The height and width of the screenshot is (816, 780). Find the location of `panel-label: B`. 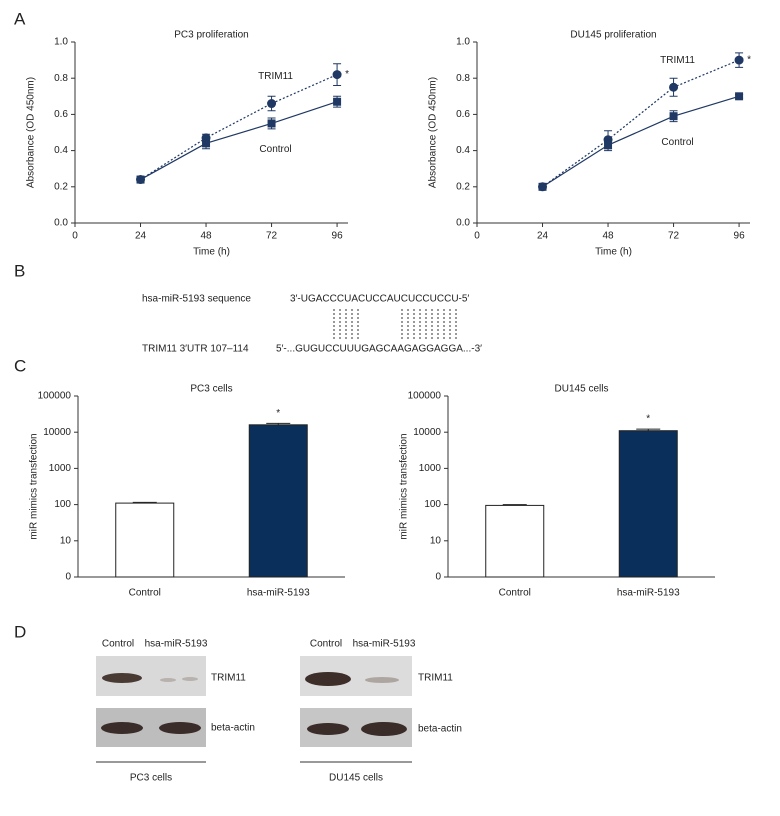

panel-label: B is located at coordinates (19, 270).